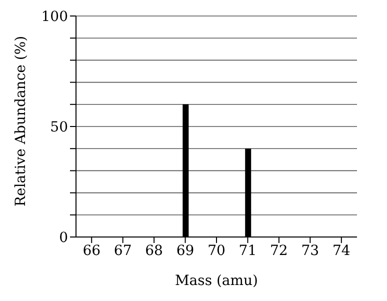 This screenshot has height=301, width=387. I want to click on x-axis-title: Mass (amu), so click(216, 281).